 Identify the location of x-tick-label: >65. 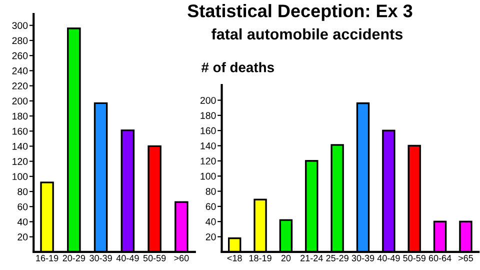
(465, 258).